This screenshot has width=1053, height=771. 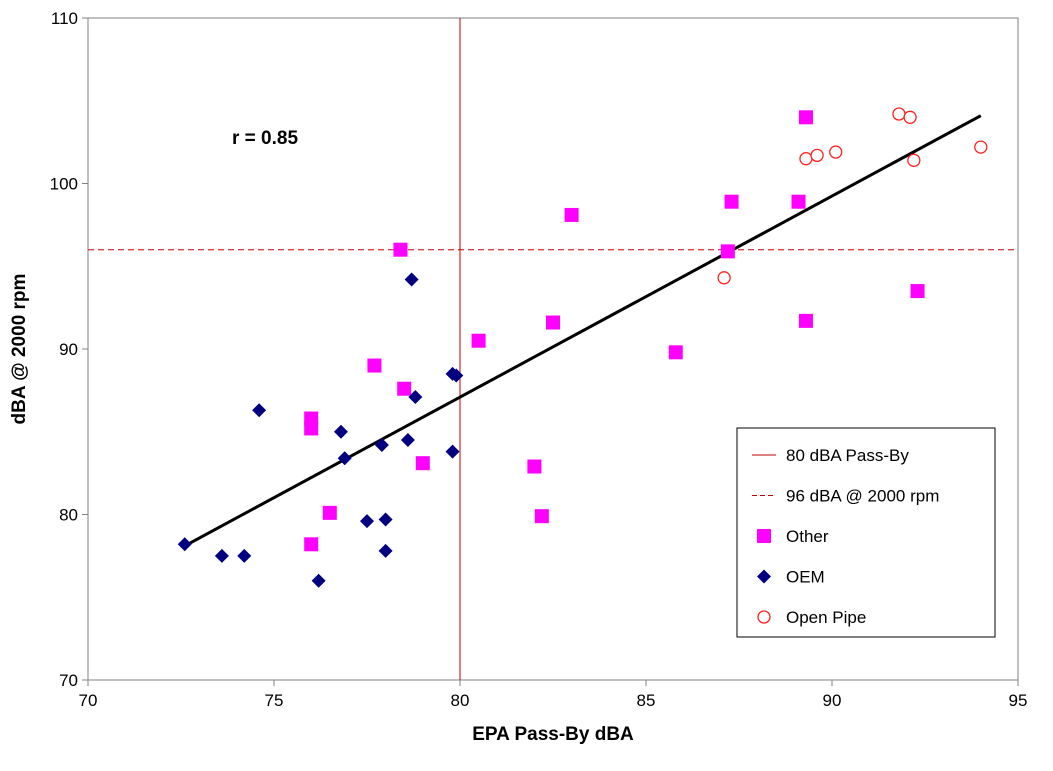 I want to click on x-tick-label: 95, so click(x=1018, y=700).